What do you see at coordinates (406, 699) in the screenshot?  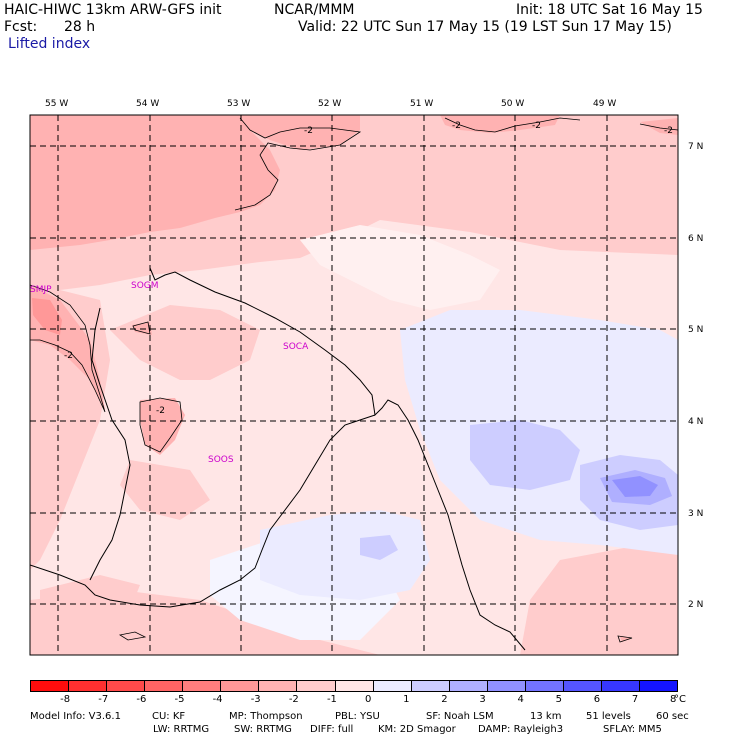 I see `colorbar-tick-label: 1` at bounding box center [406, 699].